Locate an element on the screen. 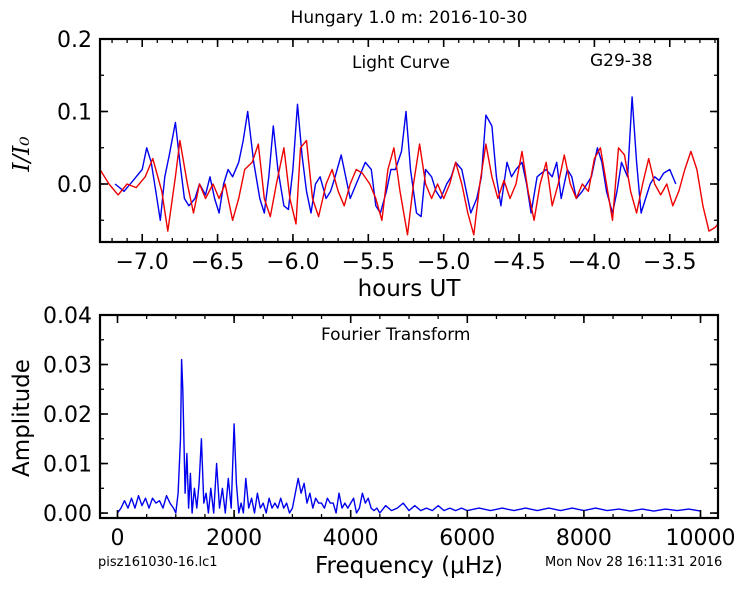 Image resolution: width=748 pixels, height=593 pixels. bottom-x-tick-label: 6000 is located at coordinates (467, 538).